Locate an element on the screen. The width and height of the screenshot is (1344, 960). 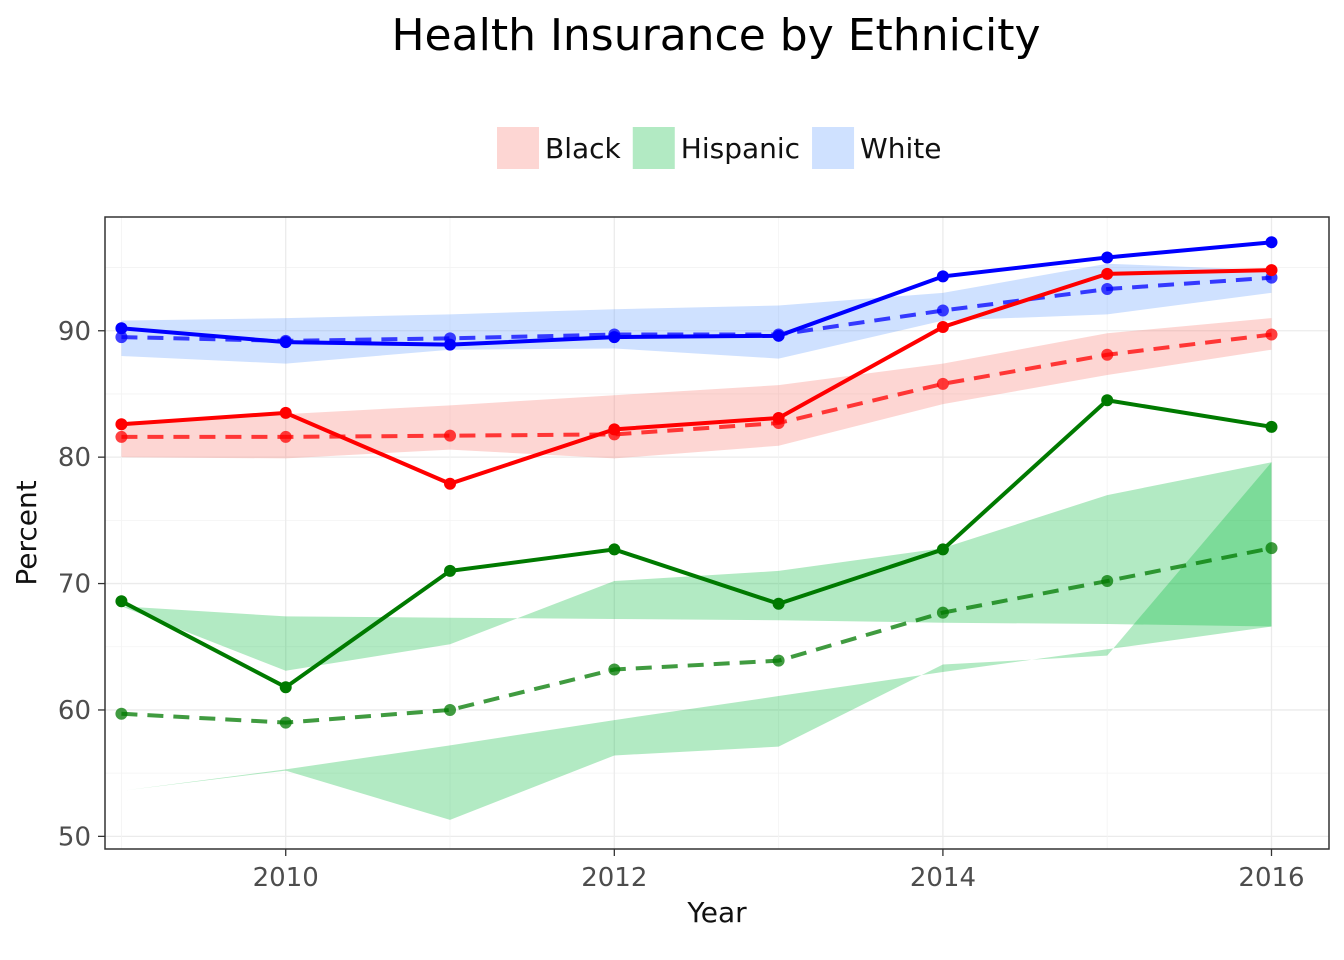
x-axis-ticks: 2010 2012 2014 2016 is located at coordinates (779, 871).